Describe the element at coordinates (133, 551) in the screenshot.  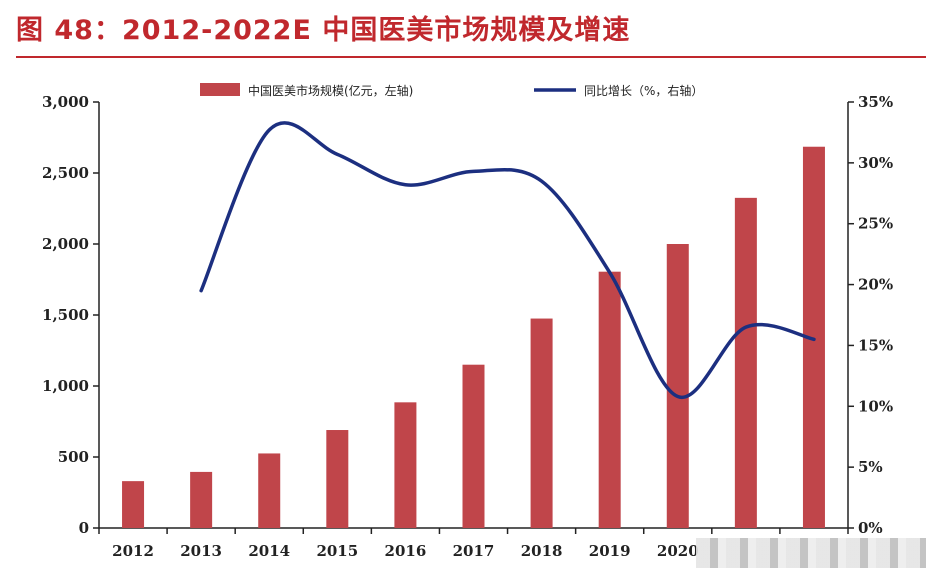
I see `x-tick-label: 2012` at that location.